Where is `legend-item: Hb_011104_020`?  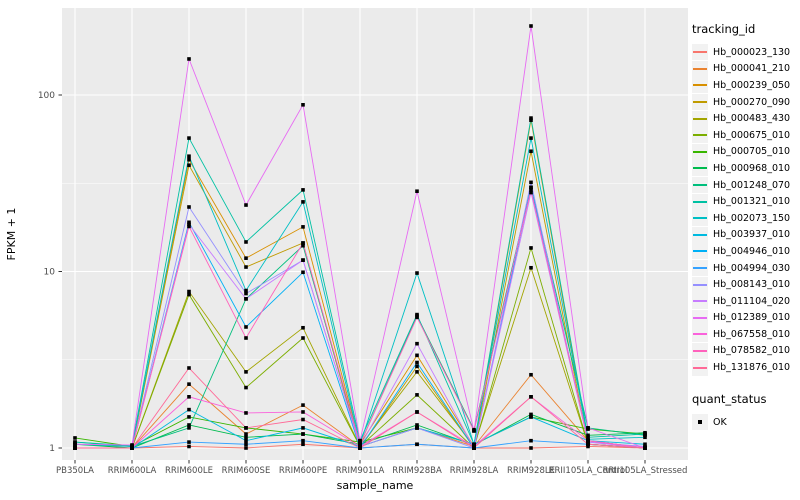 legend-item: Hb_011104_020 is located at coordinates (745, 301).